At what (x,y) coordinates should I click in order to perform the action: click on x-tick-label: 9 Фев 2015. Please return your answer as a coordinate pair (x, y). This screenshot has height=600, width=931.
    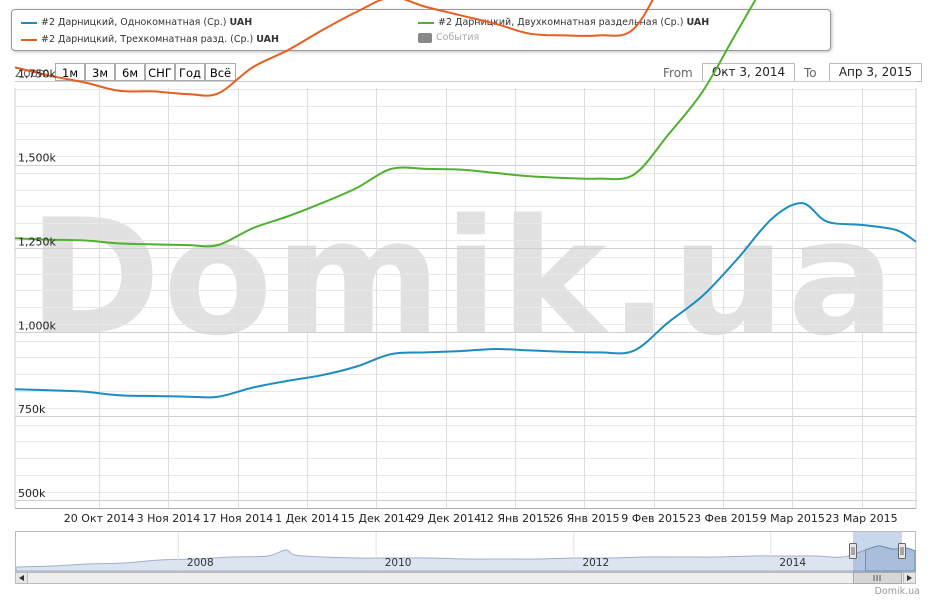
    Looking at the image, I should click on (653, 518).